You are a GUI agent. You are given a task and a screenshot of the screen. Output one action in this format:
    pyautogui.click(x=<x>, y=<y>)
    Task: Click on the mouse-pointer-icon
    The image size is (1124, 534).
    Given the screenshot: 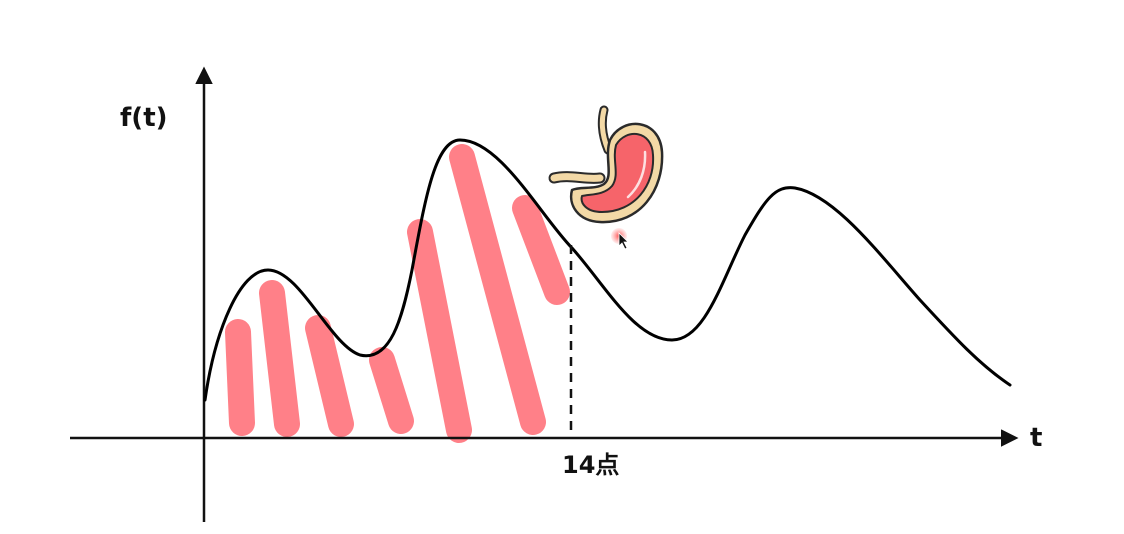 What is the action you would take?
    pyautogui.click(x=620, y=239)
    